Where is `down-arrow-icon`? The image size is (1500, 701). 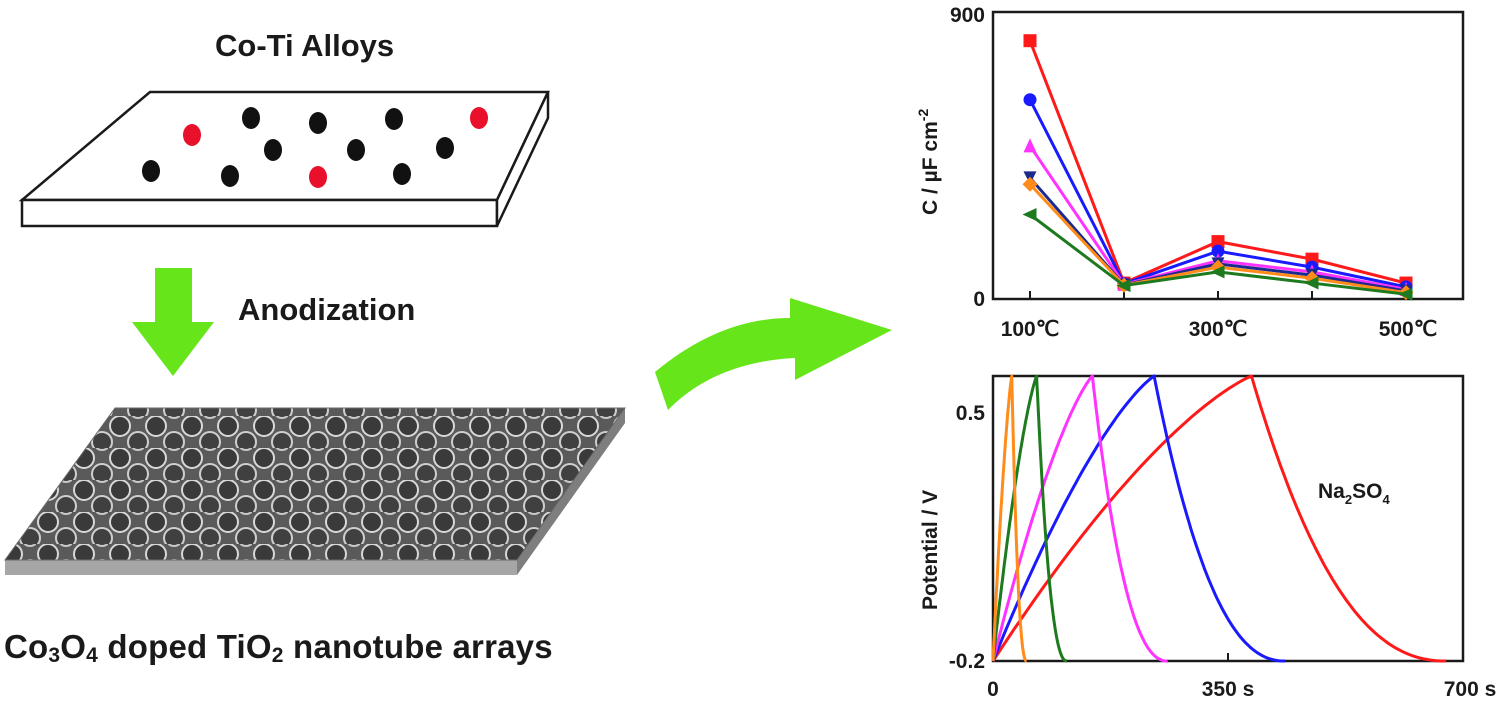 down-arrow-icon is located at coordinates (173, 322).